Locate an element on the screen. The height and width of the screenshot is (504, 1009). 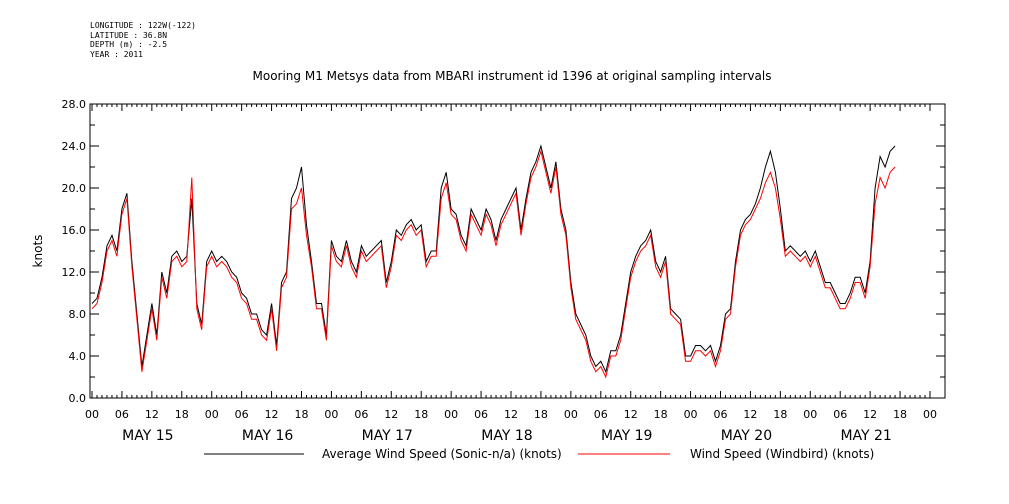
year-label: YEAR : 2011 is located at coordinates (116, 54).